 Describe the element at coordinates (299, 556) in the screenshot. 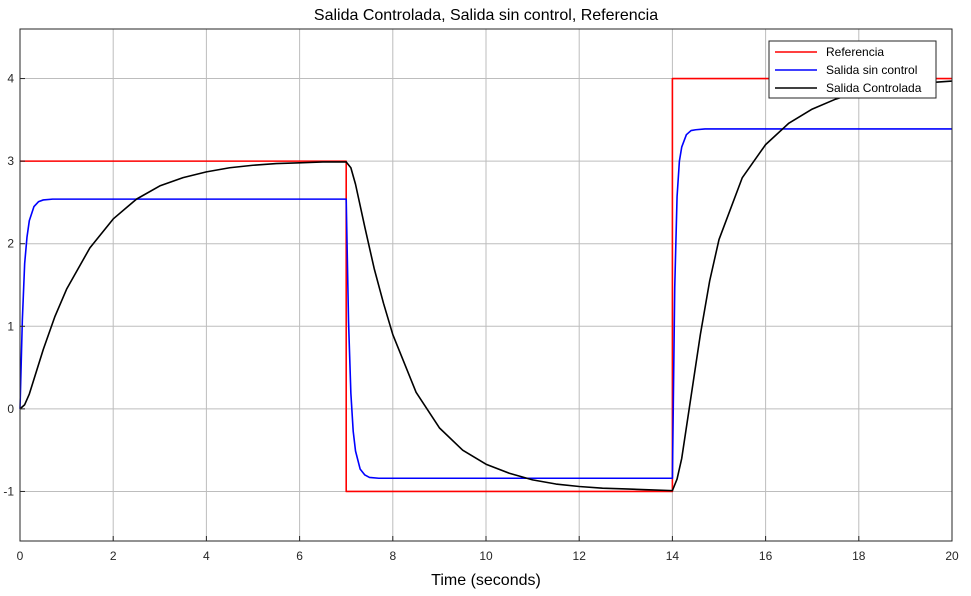

I see `x-tick-label: 6` at that location.